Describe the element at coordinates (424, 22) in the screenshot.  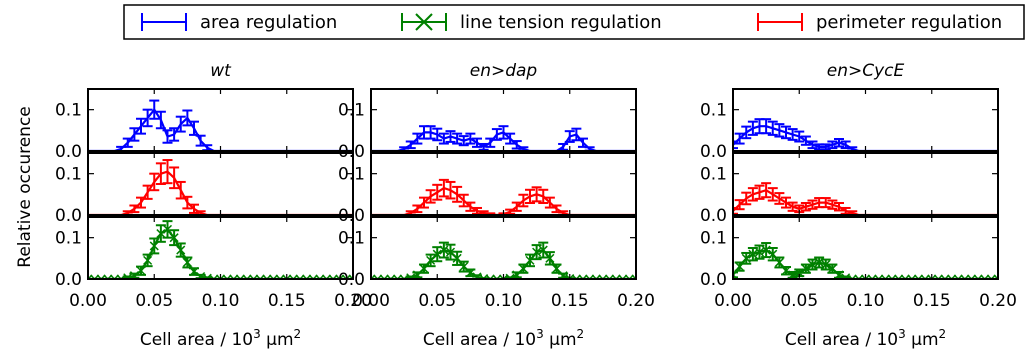
I see `legend-x-mark` at that location.